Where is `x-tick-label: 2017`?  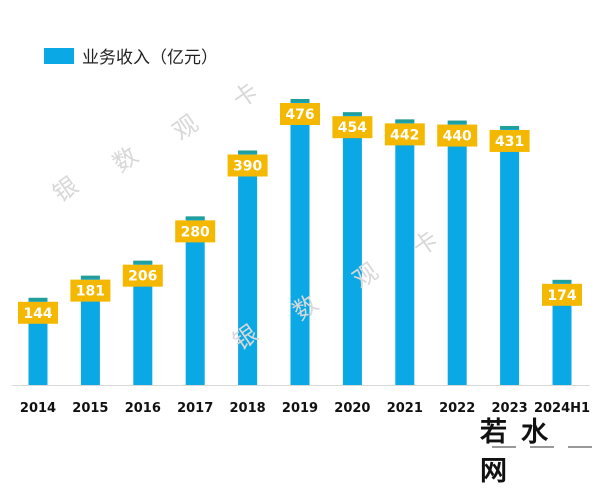
x-tick-label: 2017 is located at coordinates (195, 408).